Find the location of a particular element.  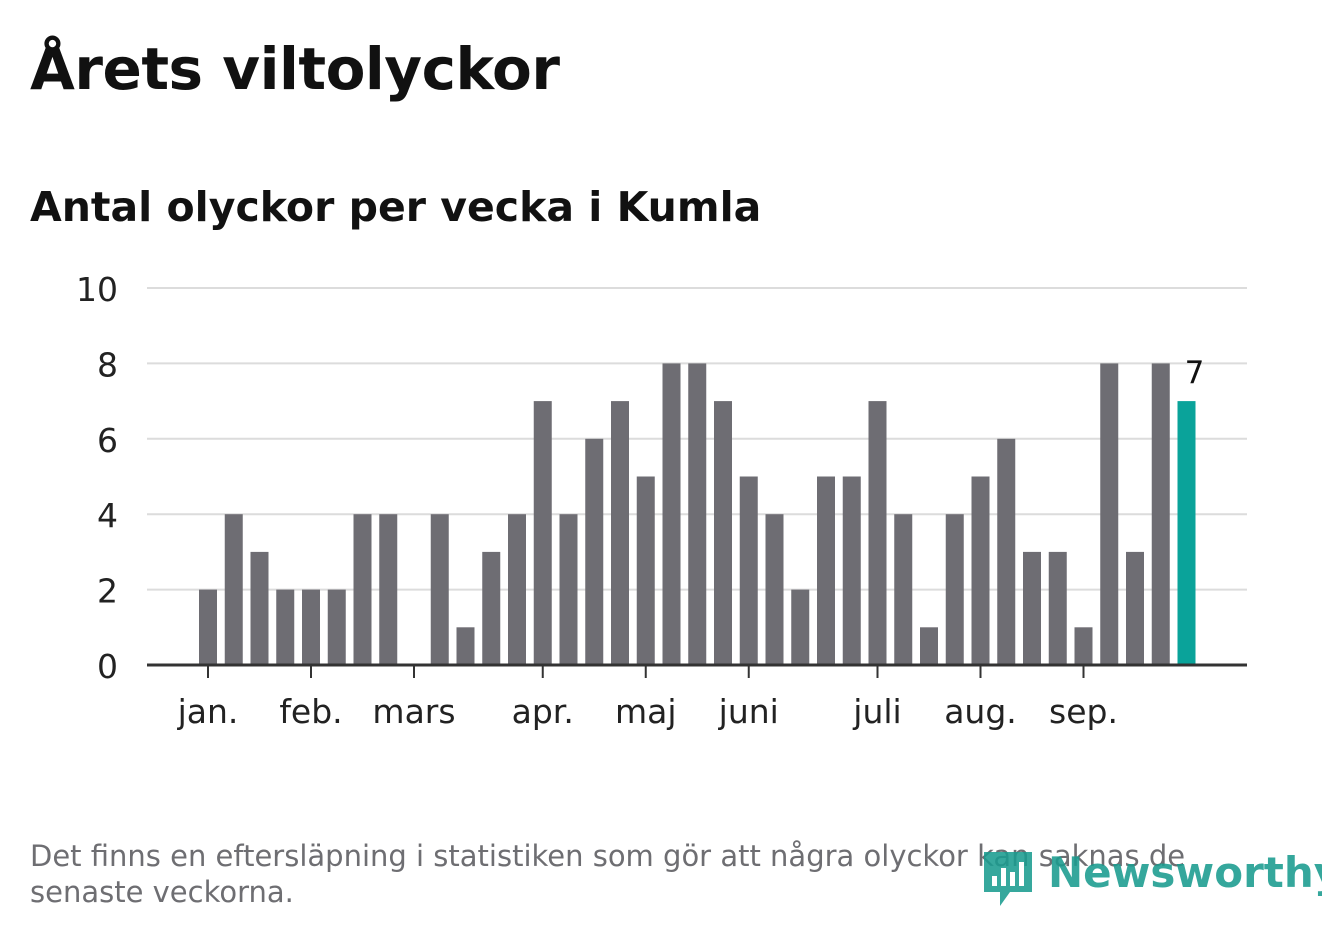

y-tick-label: 8 is located at coordinates (107, 364).